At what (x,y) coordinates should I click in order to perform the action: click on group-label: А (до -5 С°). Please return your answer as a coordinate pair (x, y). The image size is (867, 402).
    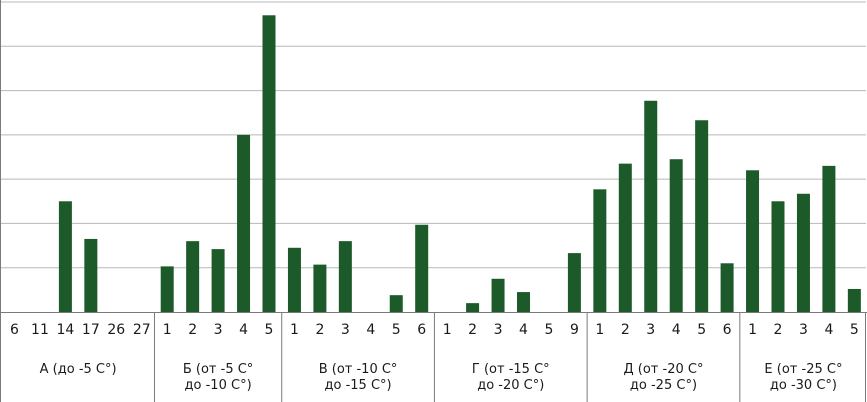
    Looking at the image, I should click on (78, 369).